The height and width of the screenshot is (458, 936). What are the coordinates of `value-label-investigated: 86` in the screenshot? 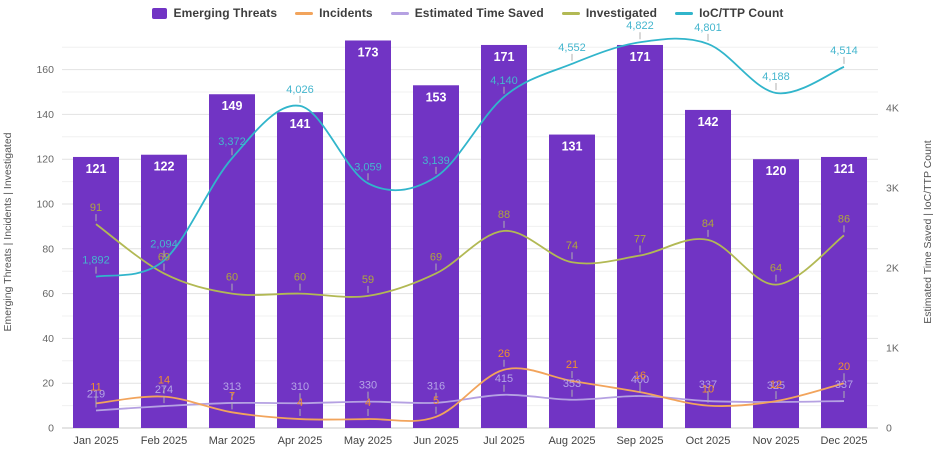 It's located at (844, 219).